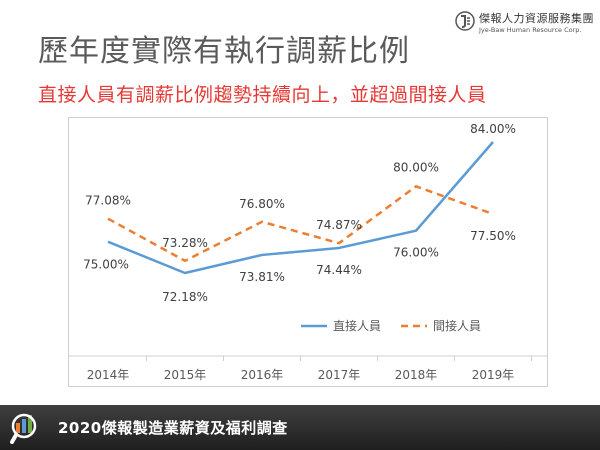 This screenshot has height=450, width=600. I want to click on data-label-indirect: 74.87%, so click(339, 225).